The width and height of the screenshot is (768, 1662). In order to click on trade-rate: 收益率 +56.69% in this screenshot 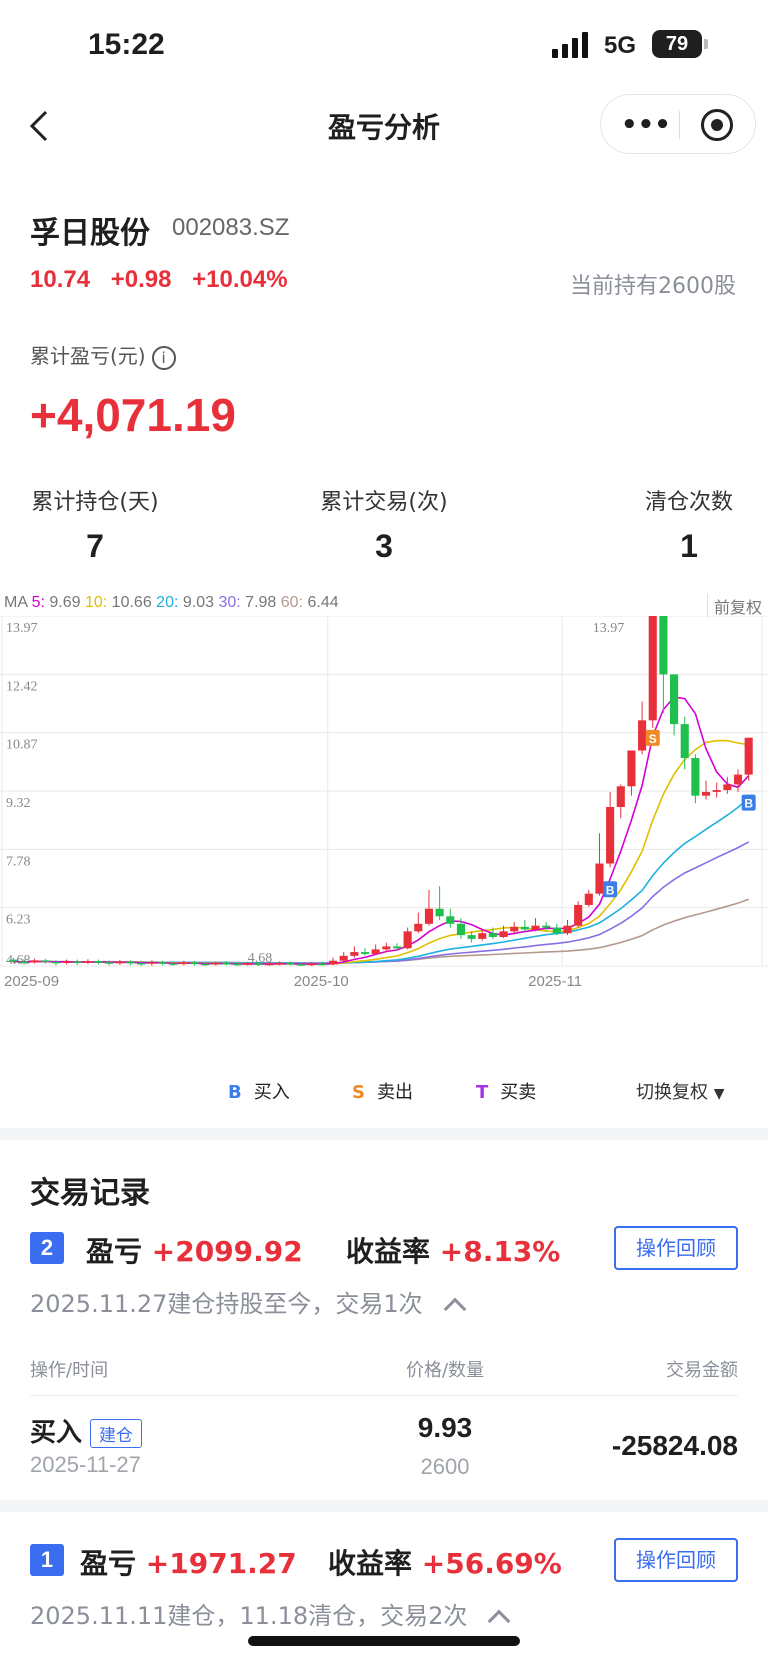, I will do `click(445, 1562)`.